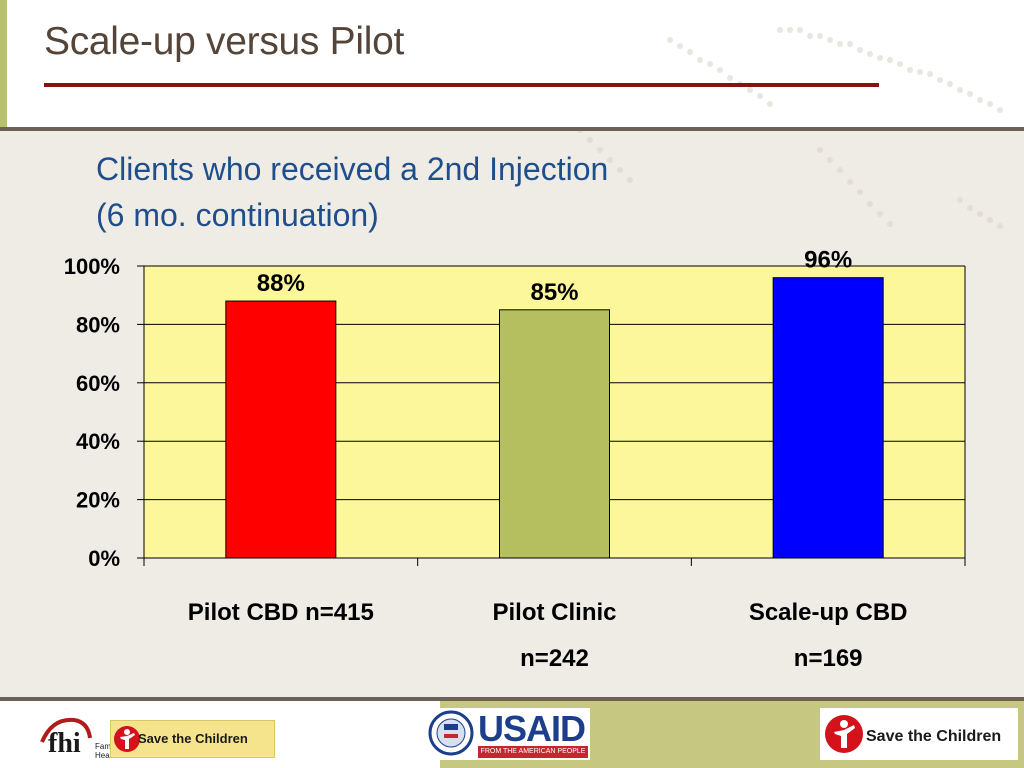 This screenshot has width=1024, height=768. What do you see at coordinates (554, 658) in the screenshot?
I see `x-category-label: n=242` at bounding box center [554, 658].